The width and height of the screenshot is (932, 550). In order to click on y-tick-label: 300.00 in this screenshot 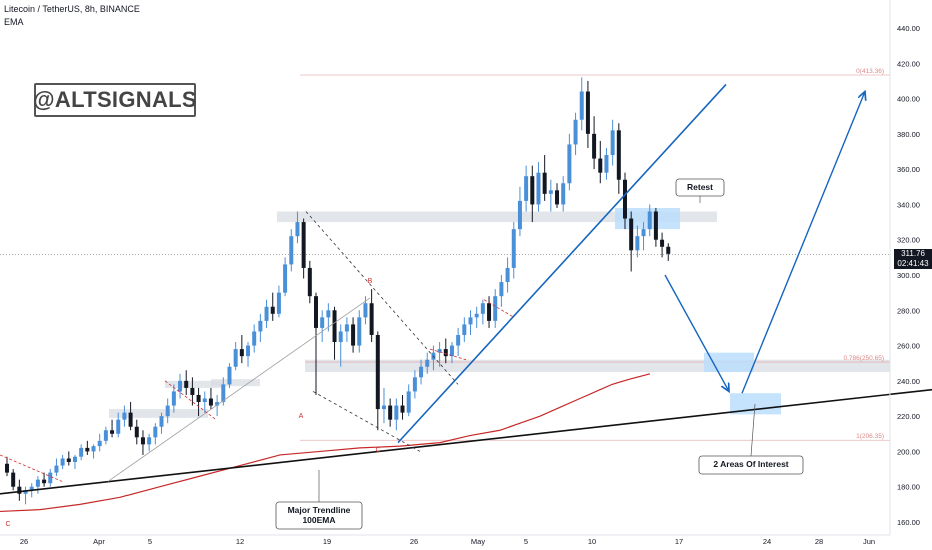, I will do `click(908, 275)`.